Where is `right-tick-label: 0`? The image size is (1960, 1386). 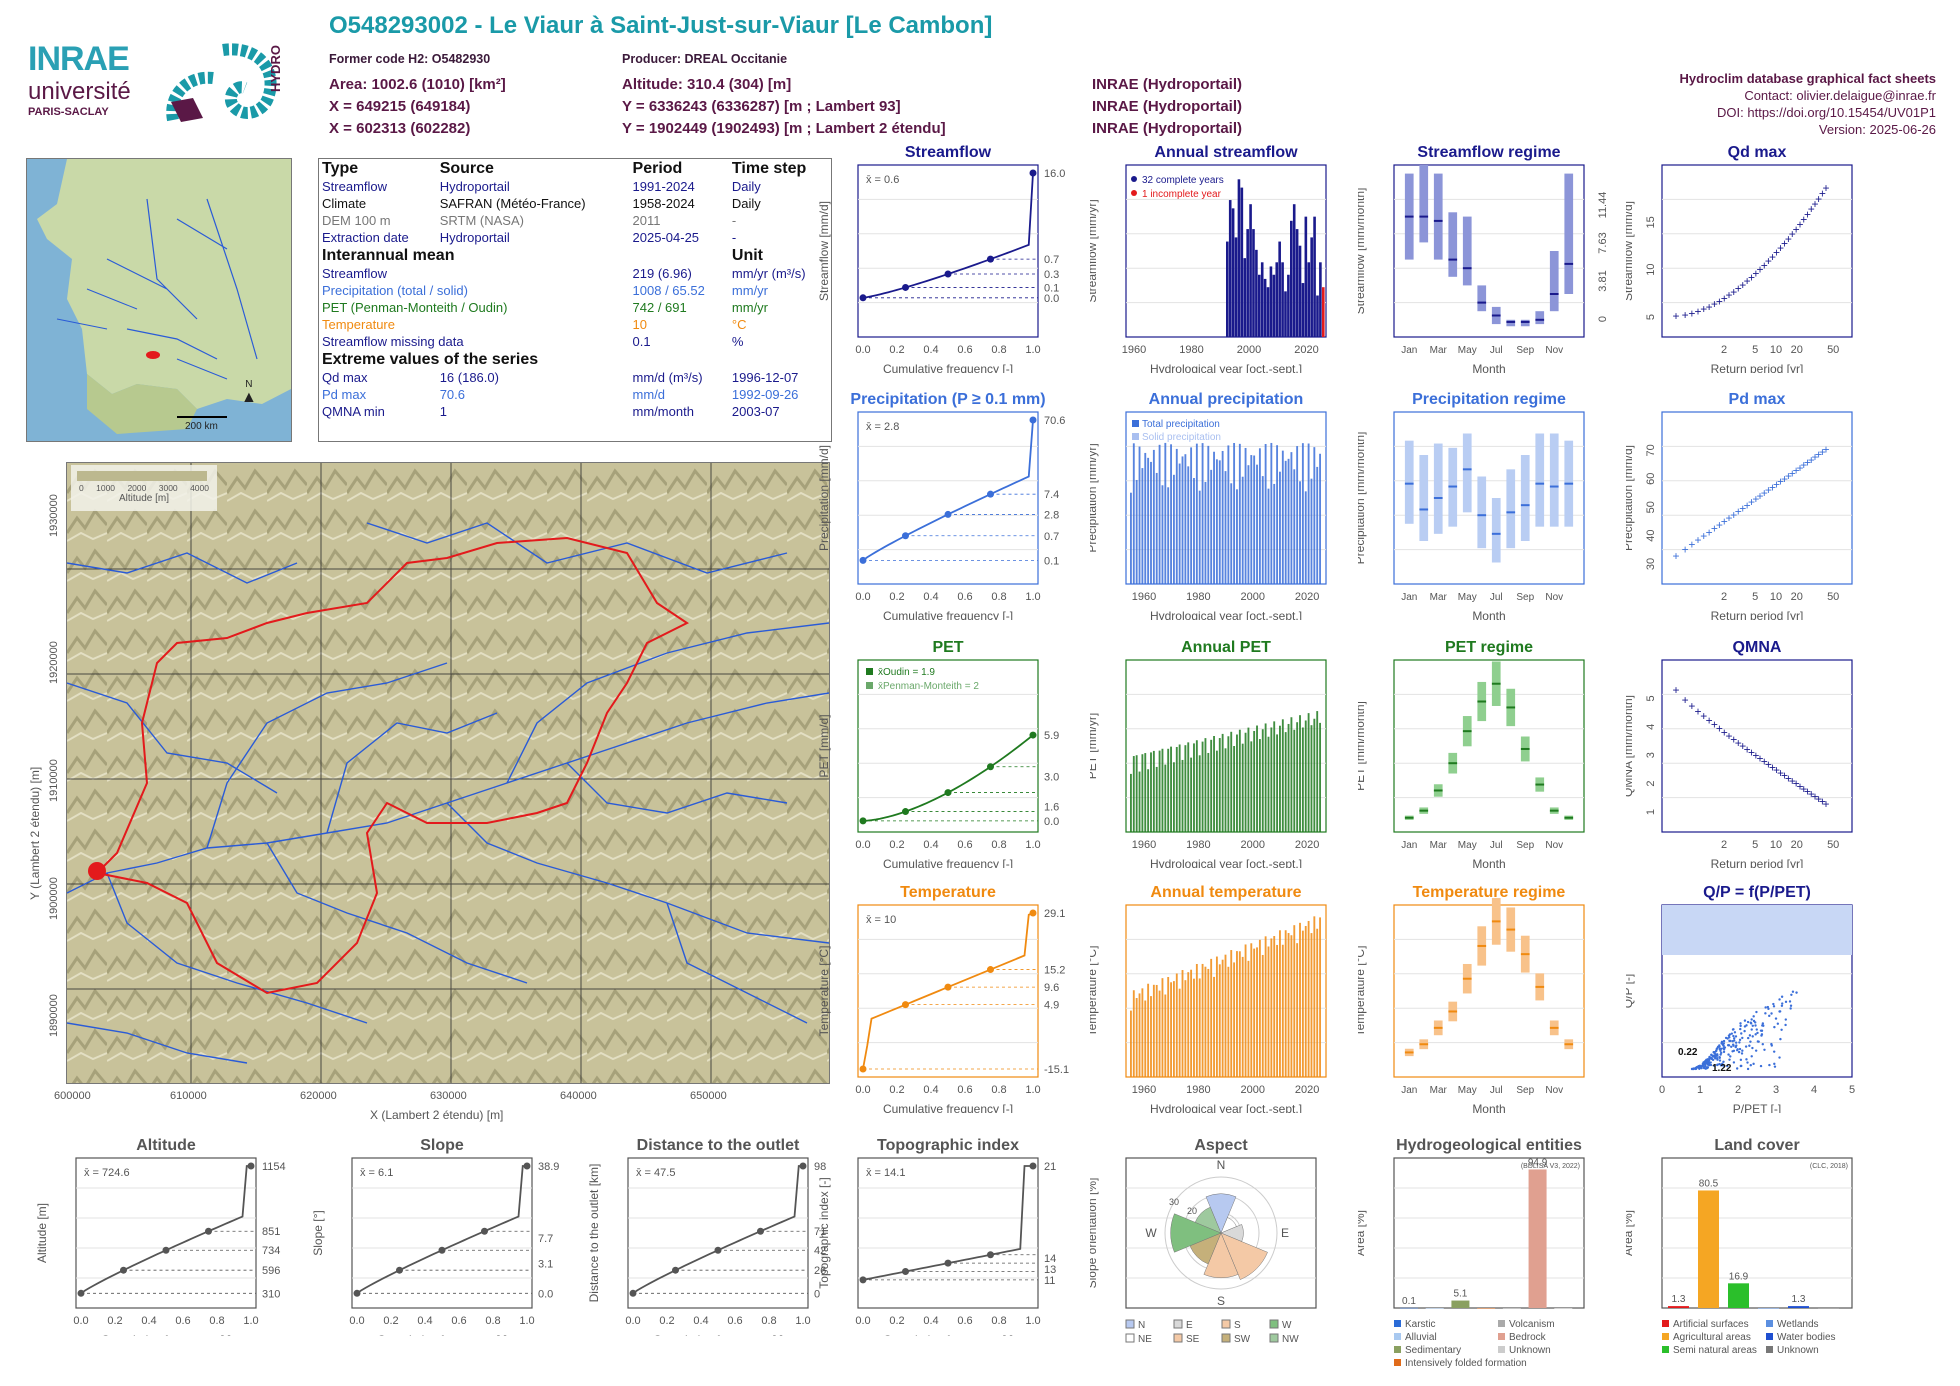 right-tick-label: 0 is located at coordinates (1603, 319).